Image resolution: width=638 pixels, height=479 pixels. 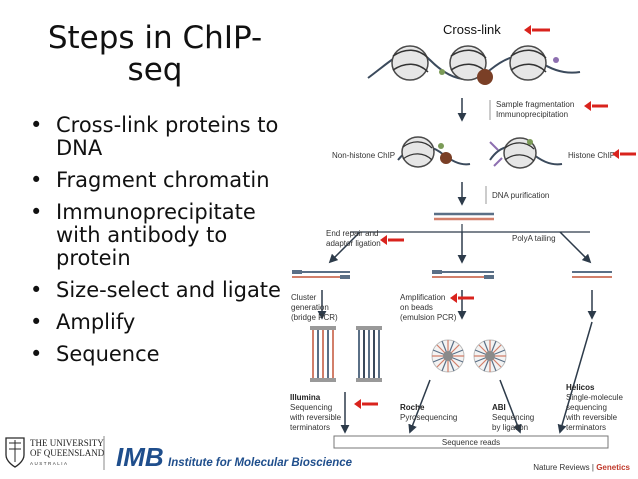 What do you see at coordinates (163, 291) in the screenshot?
I see `bullet-size-select: Size-select and ligate` at bounding box center [163, 291].